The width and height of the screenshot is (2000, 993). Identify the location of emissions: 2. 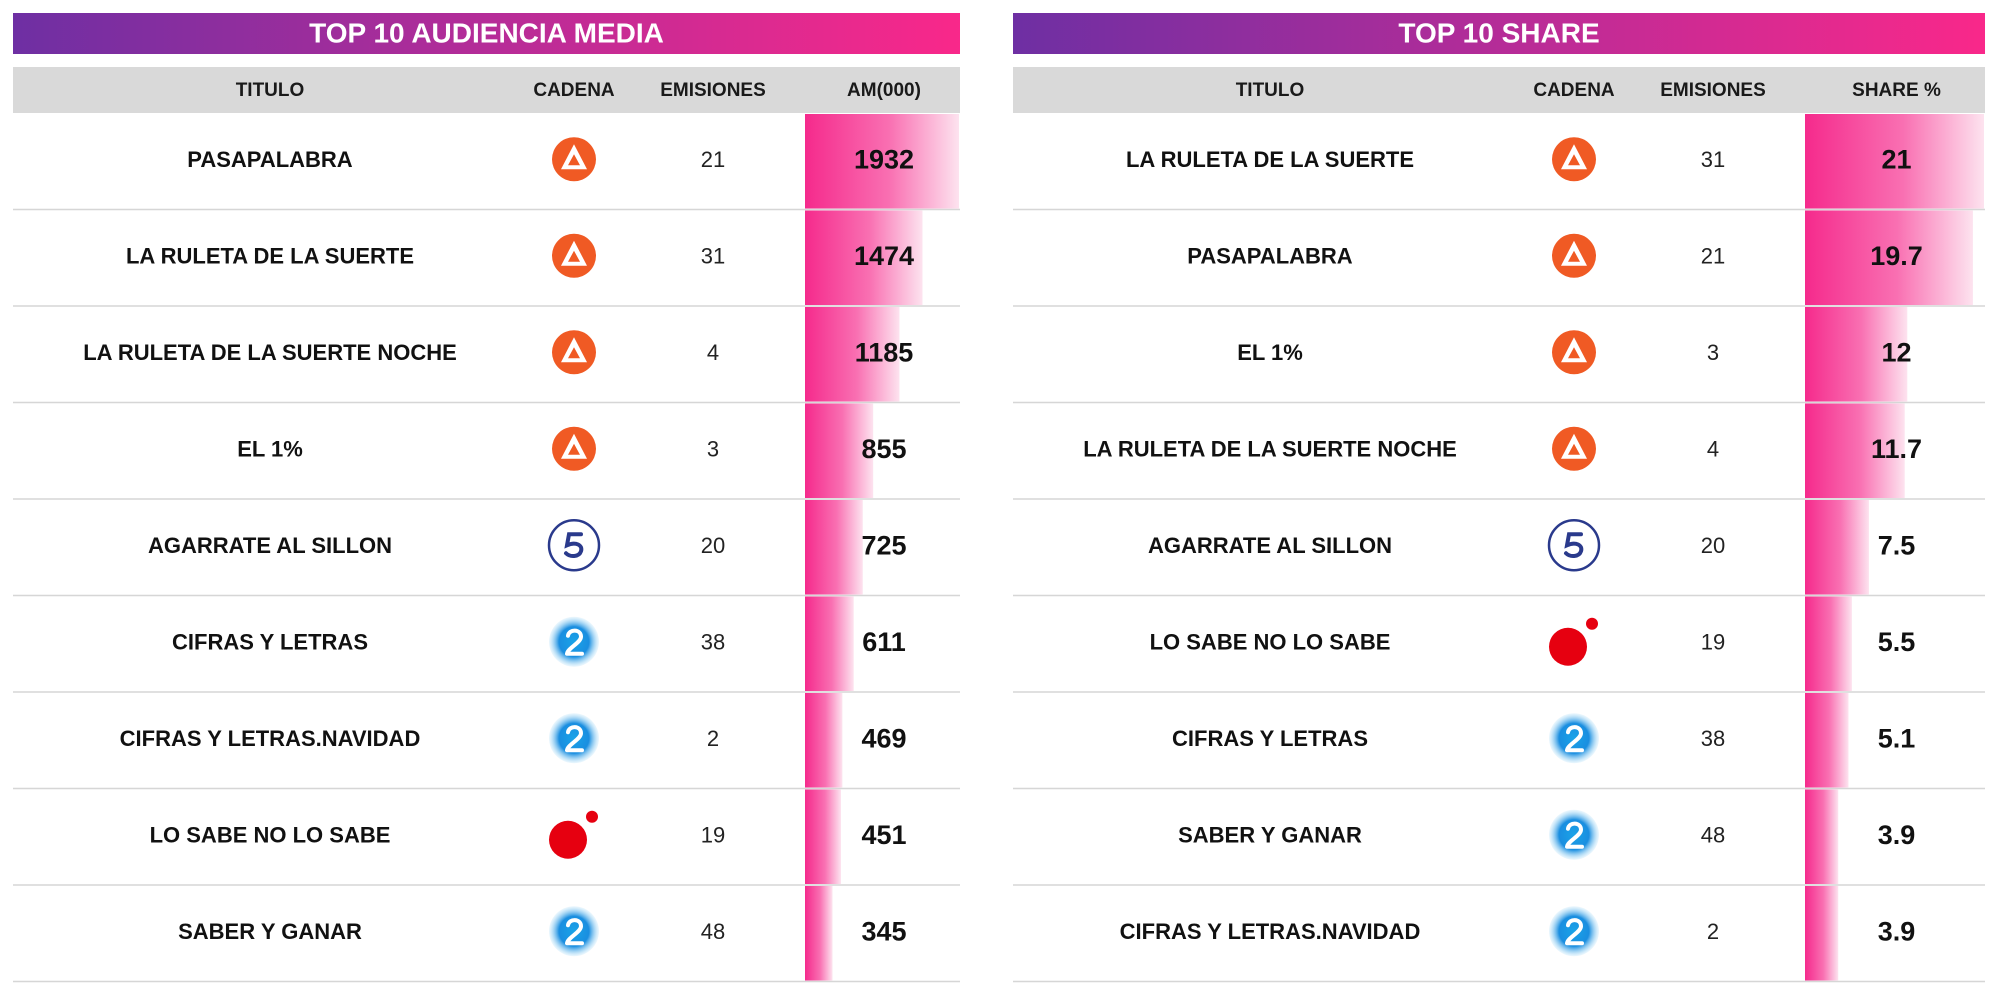
(1713, 931).